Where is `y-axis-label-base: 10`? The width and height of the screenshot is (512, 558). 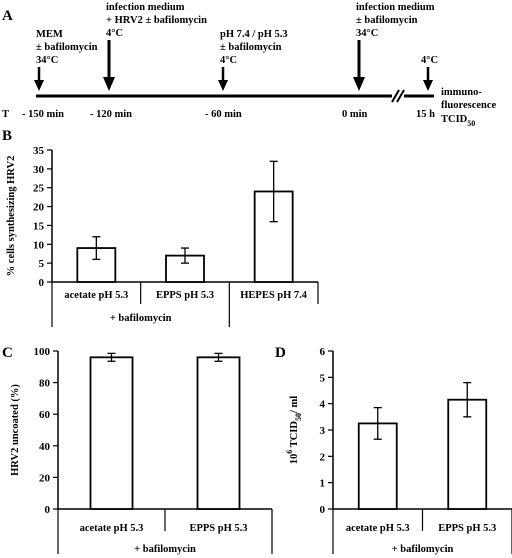
y-axis-label-base: 10 is located at coordinates (294, 459).